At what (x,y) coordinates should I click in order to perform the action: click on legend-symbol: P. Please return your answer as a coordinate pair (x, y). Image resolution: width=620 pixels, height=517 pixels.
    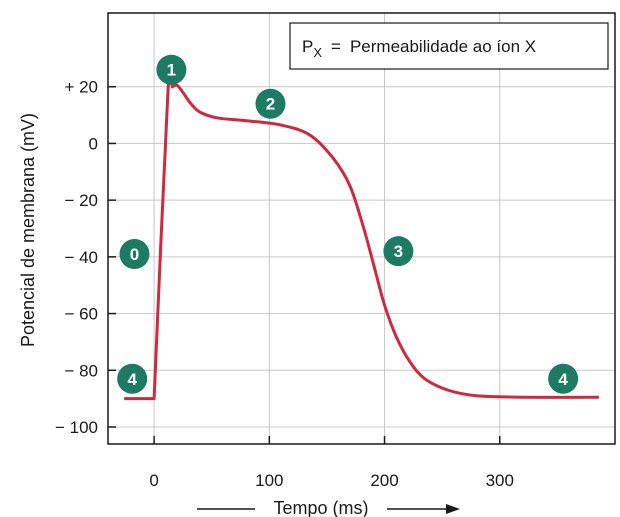
    Looking at the image, I should click on (307, 46).